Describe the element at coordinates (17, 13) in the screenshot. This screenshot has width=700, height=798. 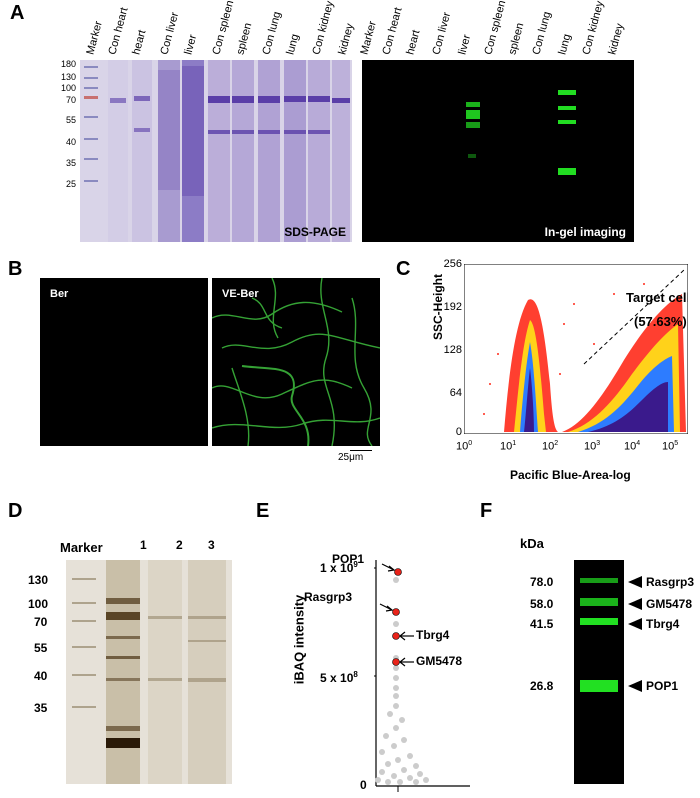
I see `panel-label-a: A` at that location.